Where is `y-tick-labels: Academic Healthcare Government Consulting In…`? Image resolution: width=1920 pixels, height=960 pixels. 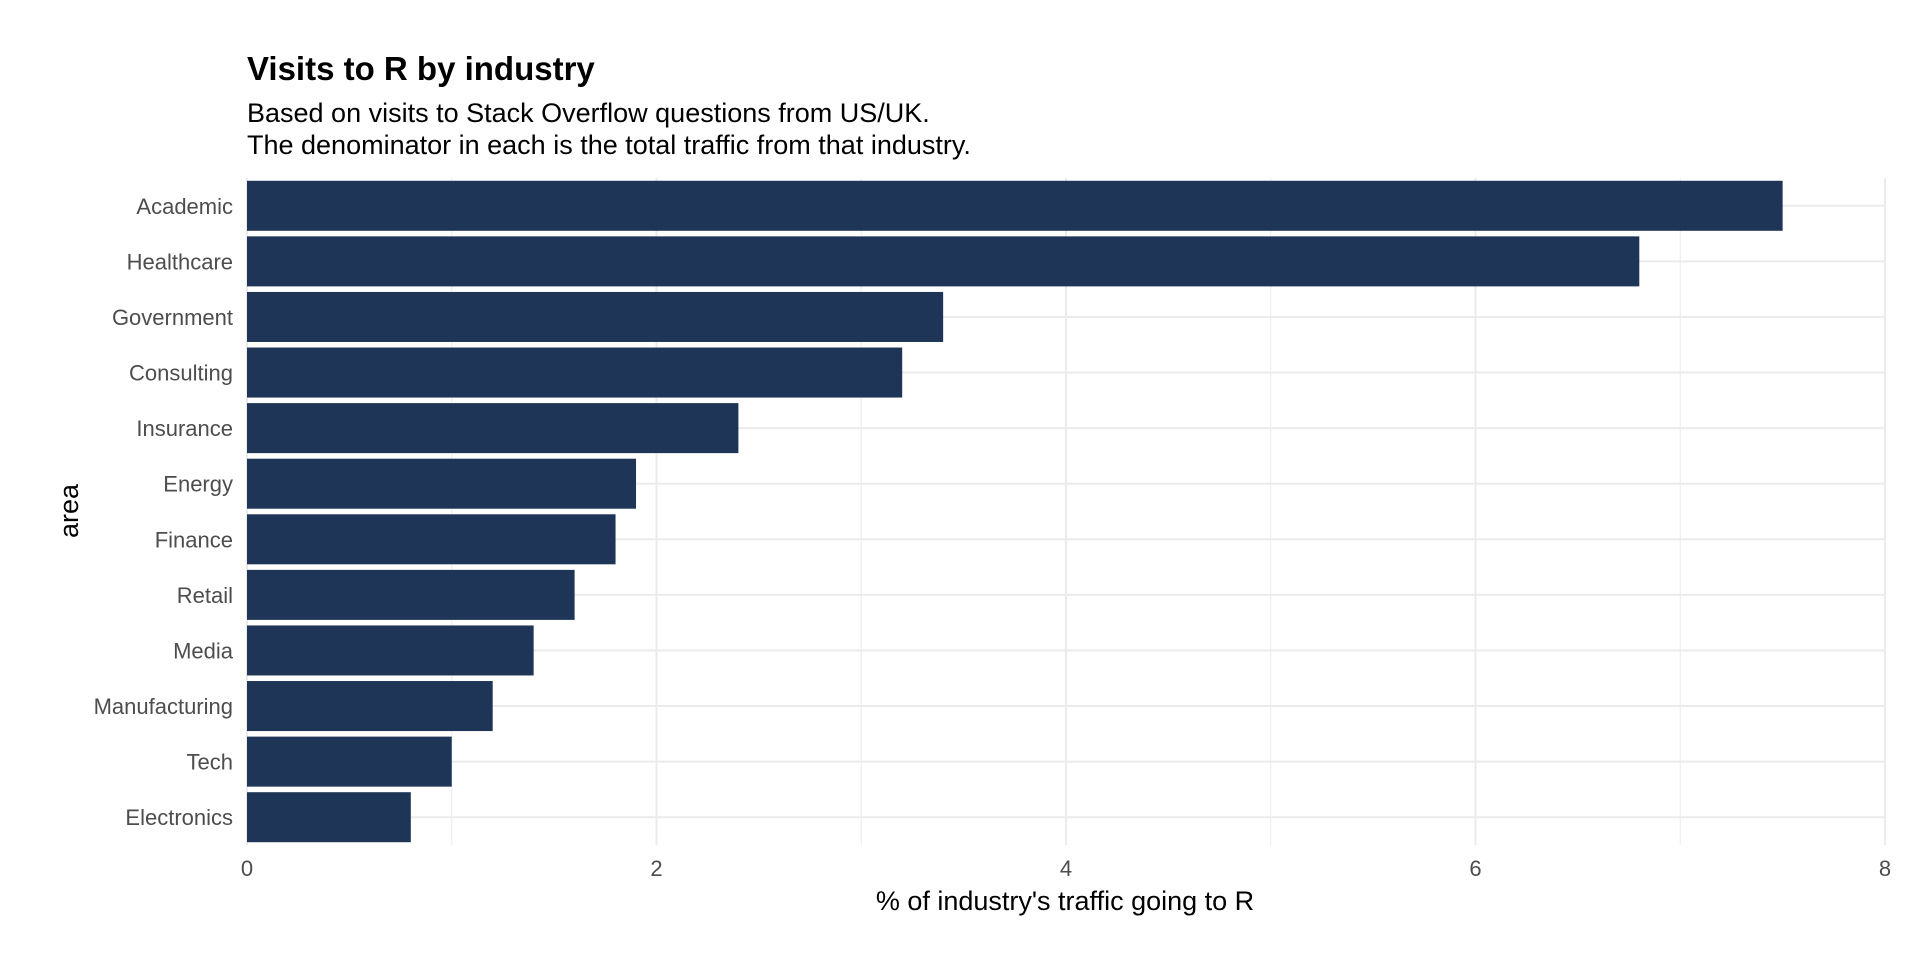
y-tick-labels: Academic Healthcare Government Consulting In… is located at coordinates (164, 512).